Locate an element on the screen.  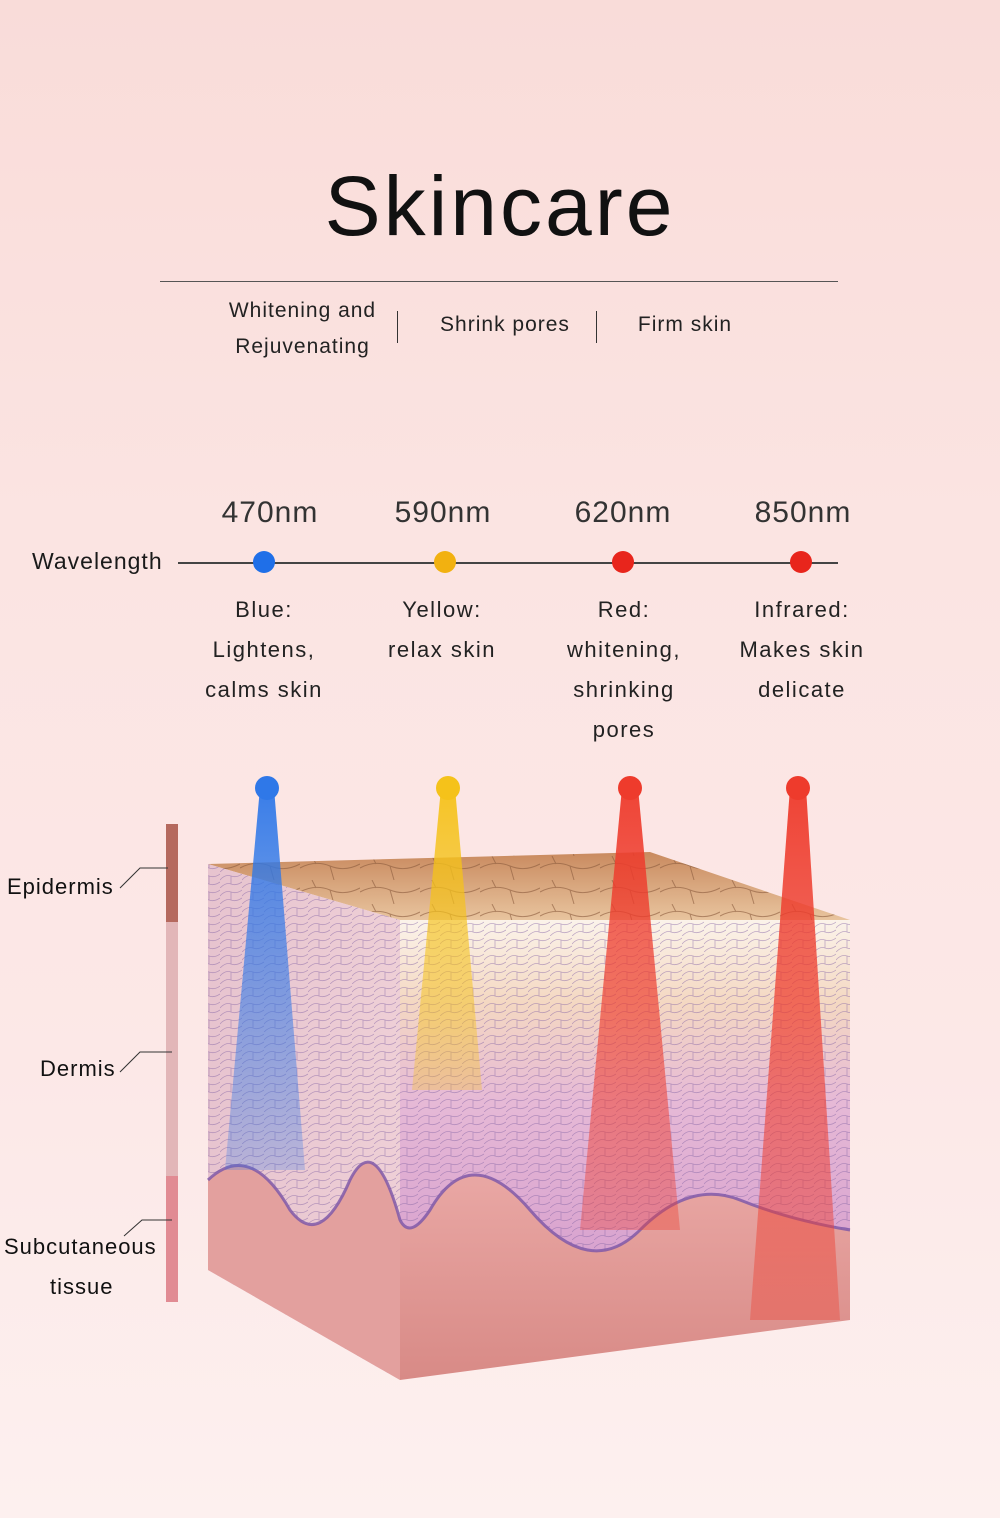
desc-line: shrinking is located at coordinates (624, 689).